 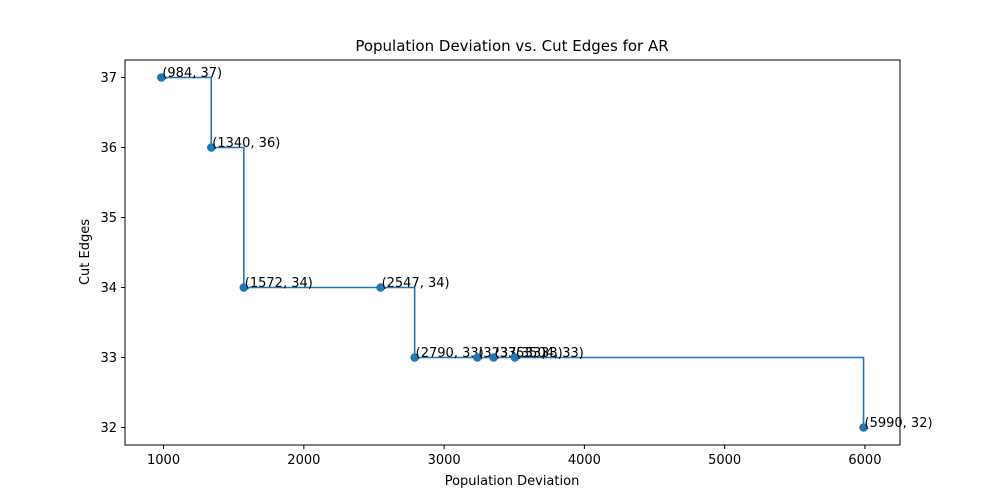 I want to click on y-tick-label: 36, so click(x=108, y=148).